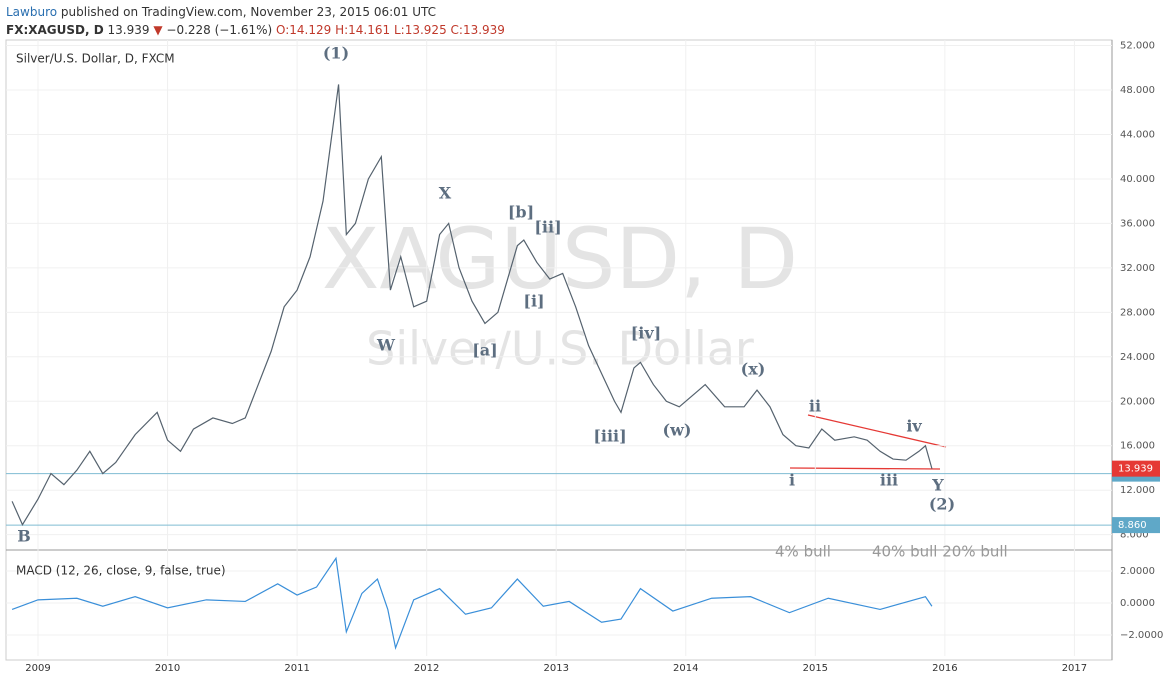 This screenshot has height=683, width=1169. I want to click on wave-label: (1), so click(336, 53).